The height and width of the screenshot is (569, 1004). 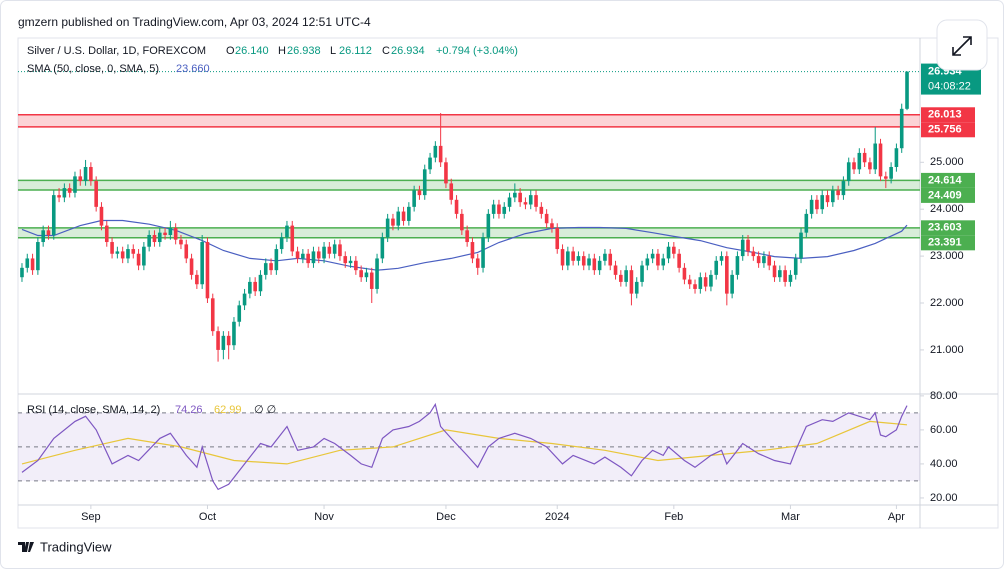 I want to click on ohlc-value: 26.934, so click(x=408, y=51).